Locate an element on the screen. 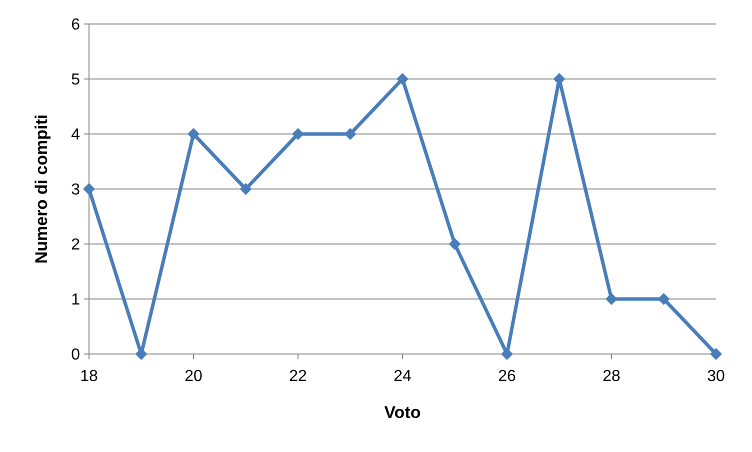  x-tick-label: 26 is located at coordinates (507, 376).